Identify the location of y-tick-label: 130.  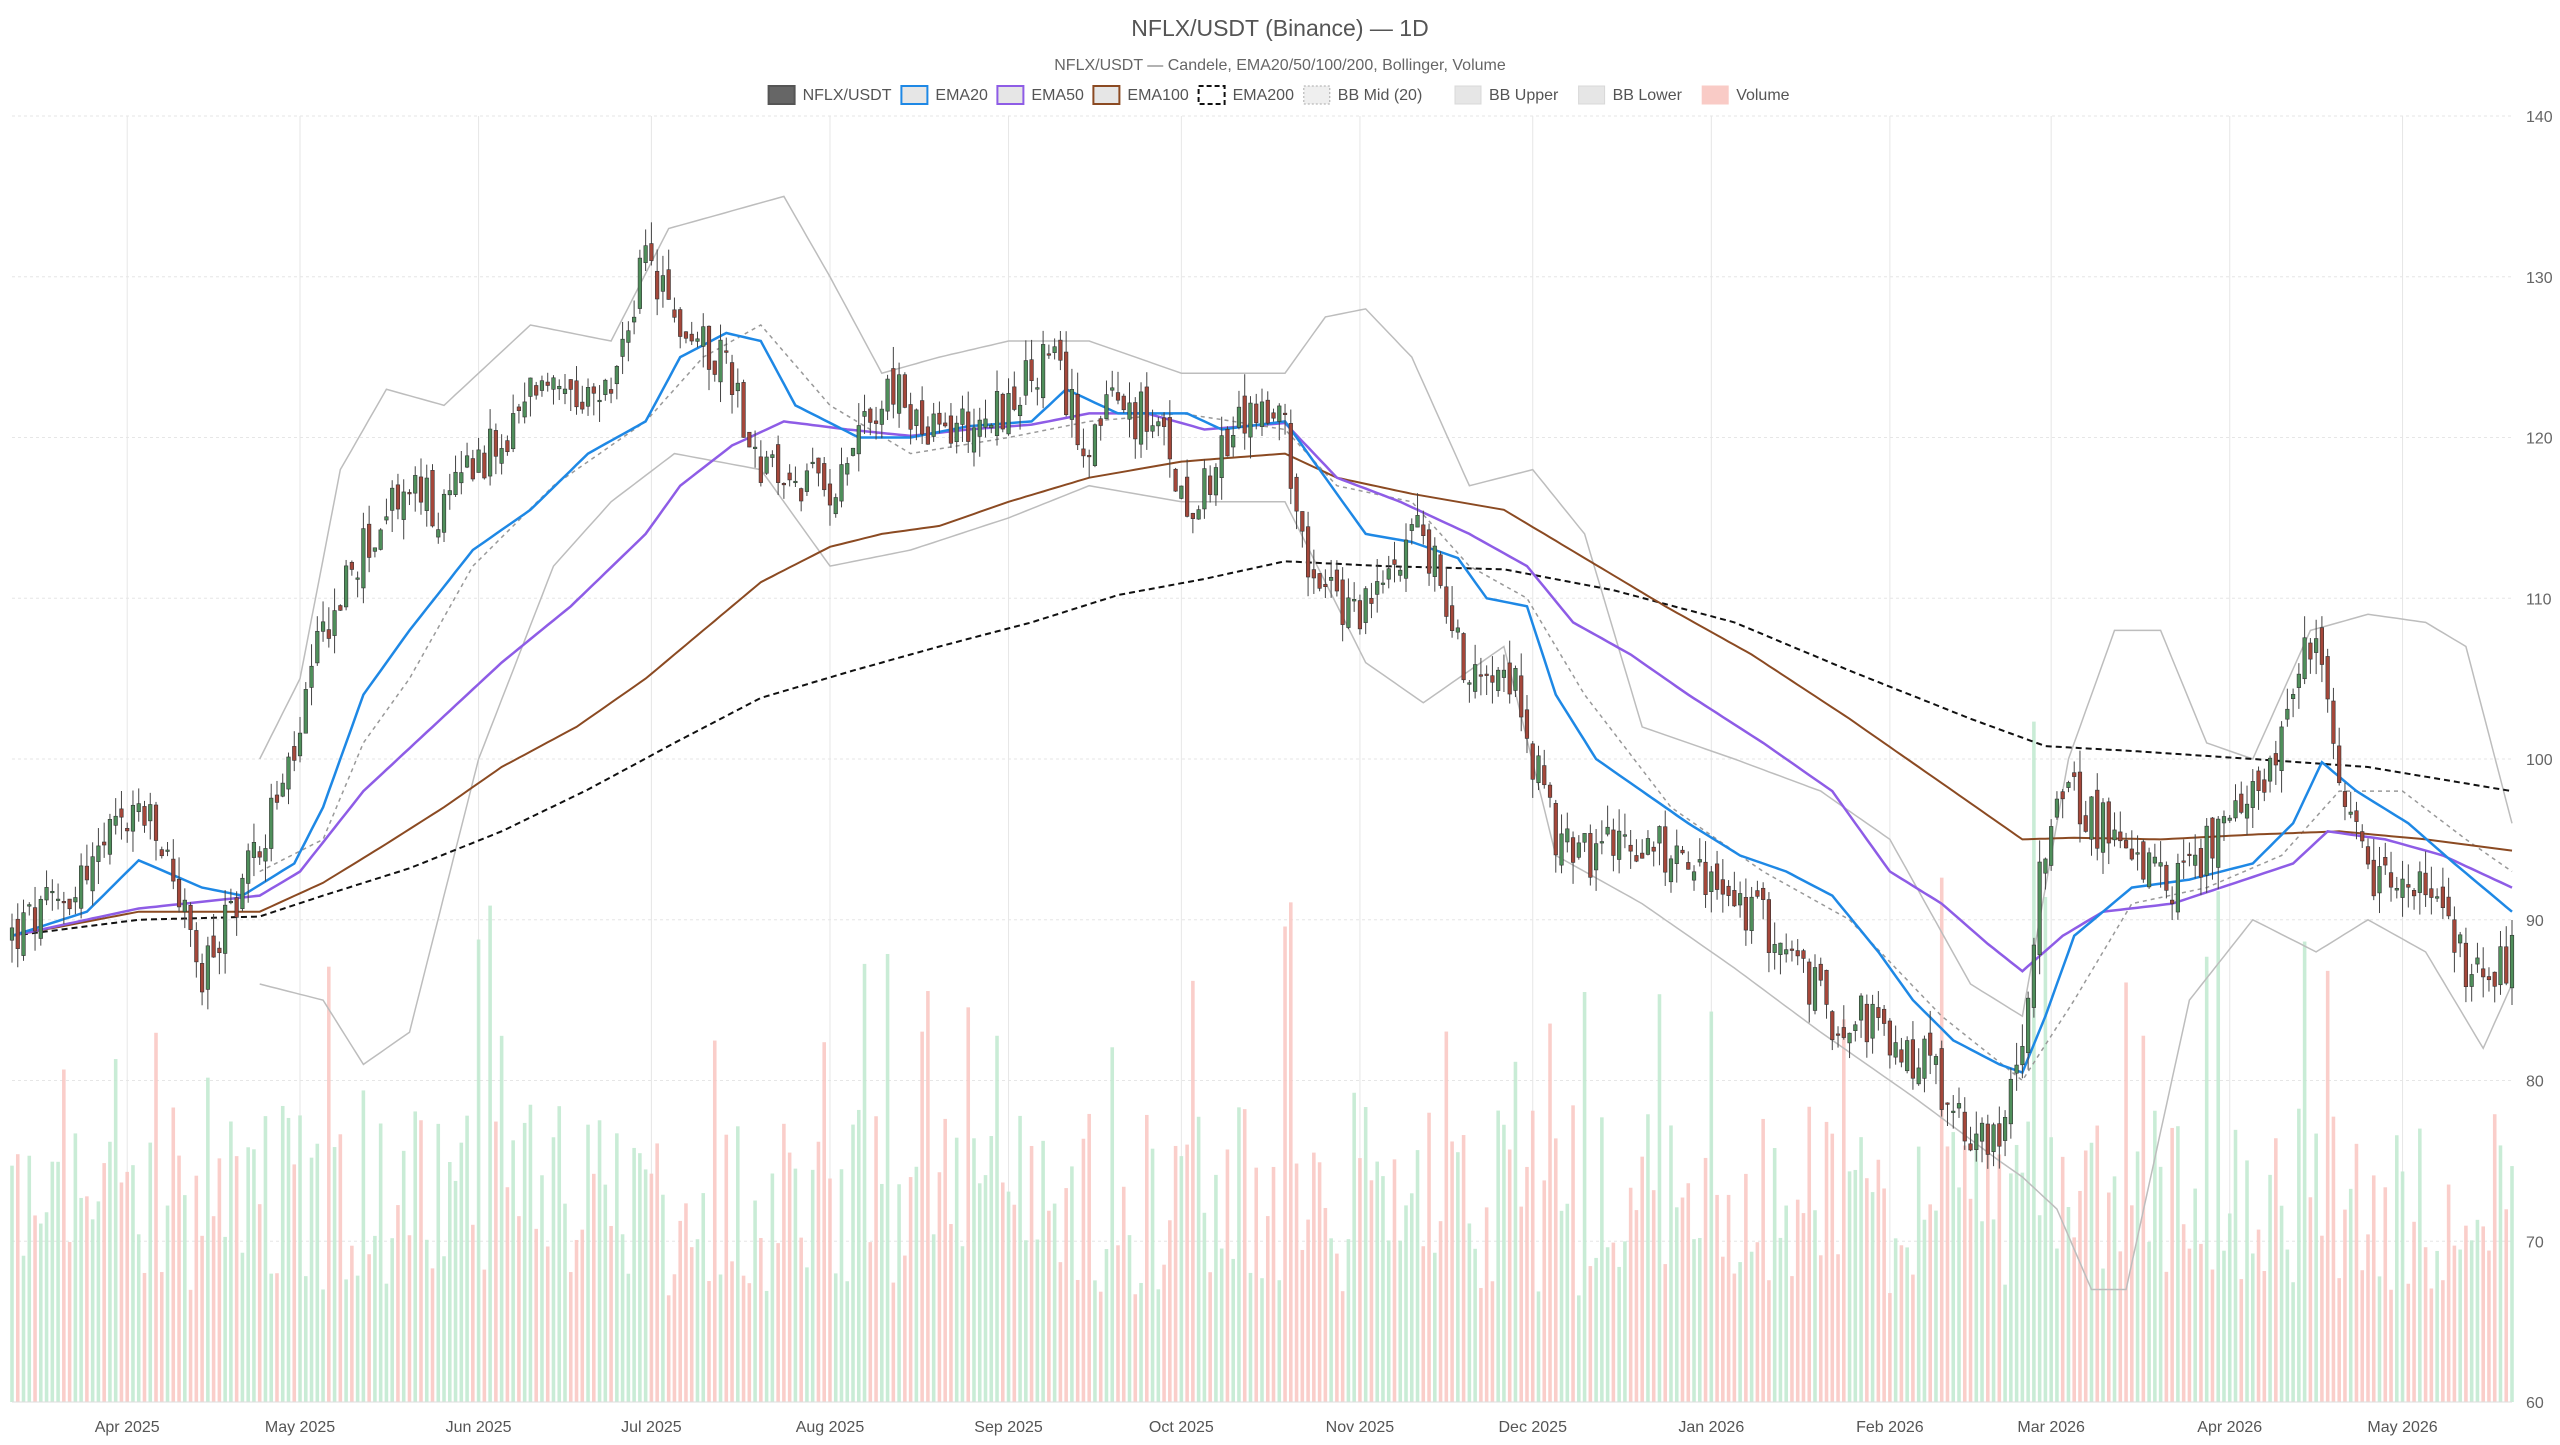
(2539, 278).